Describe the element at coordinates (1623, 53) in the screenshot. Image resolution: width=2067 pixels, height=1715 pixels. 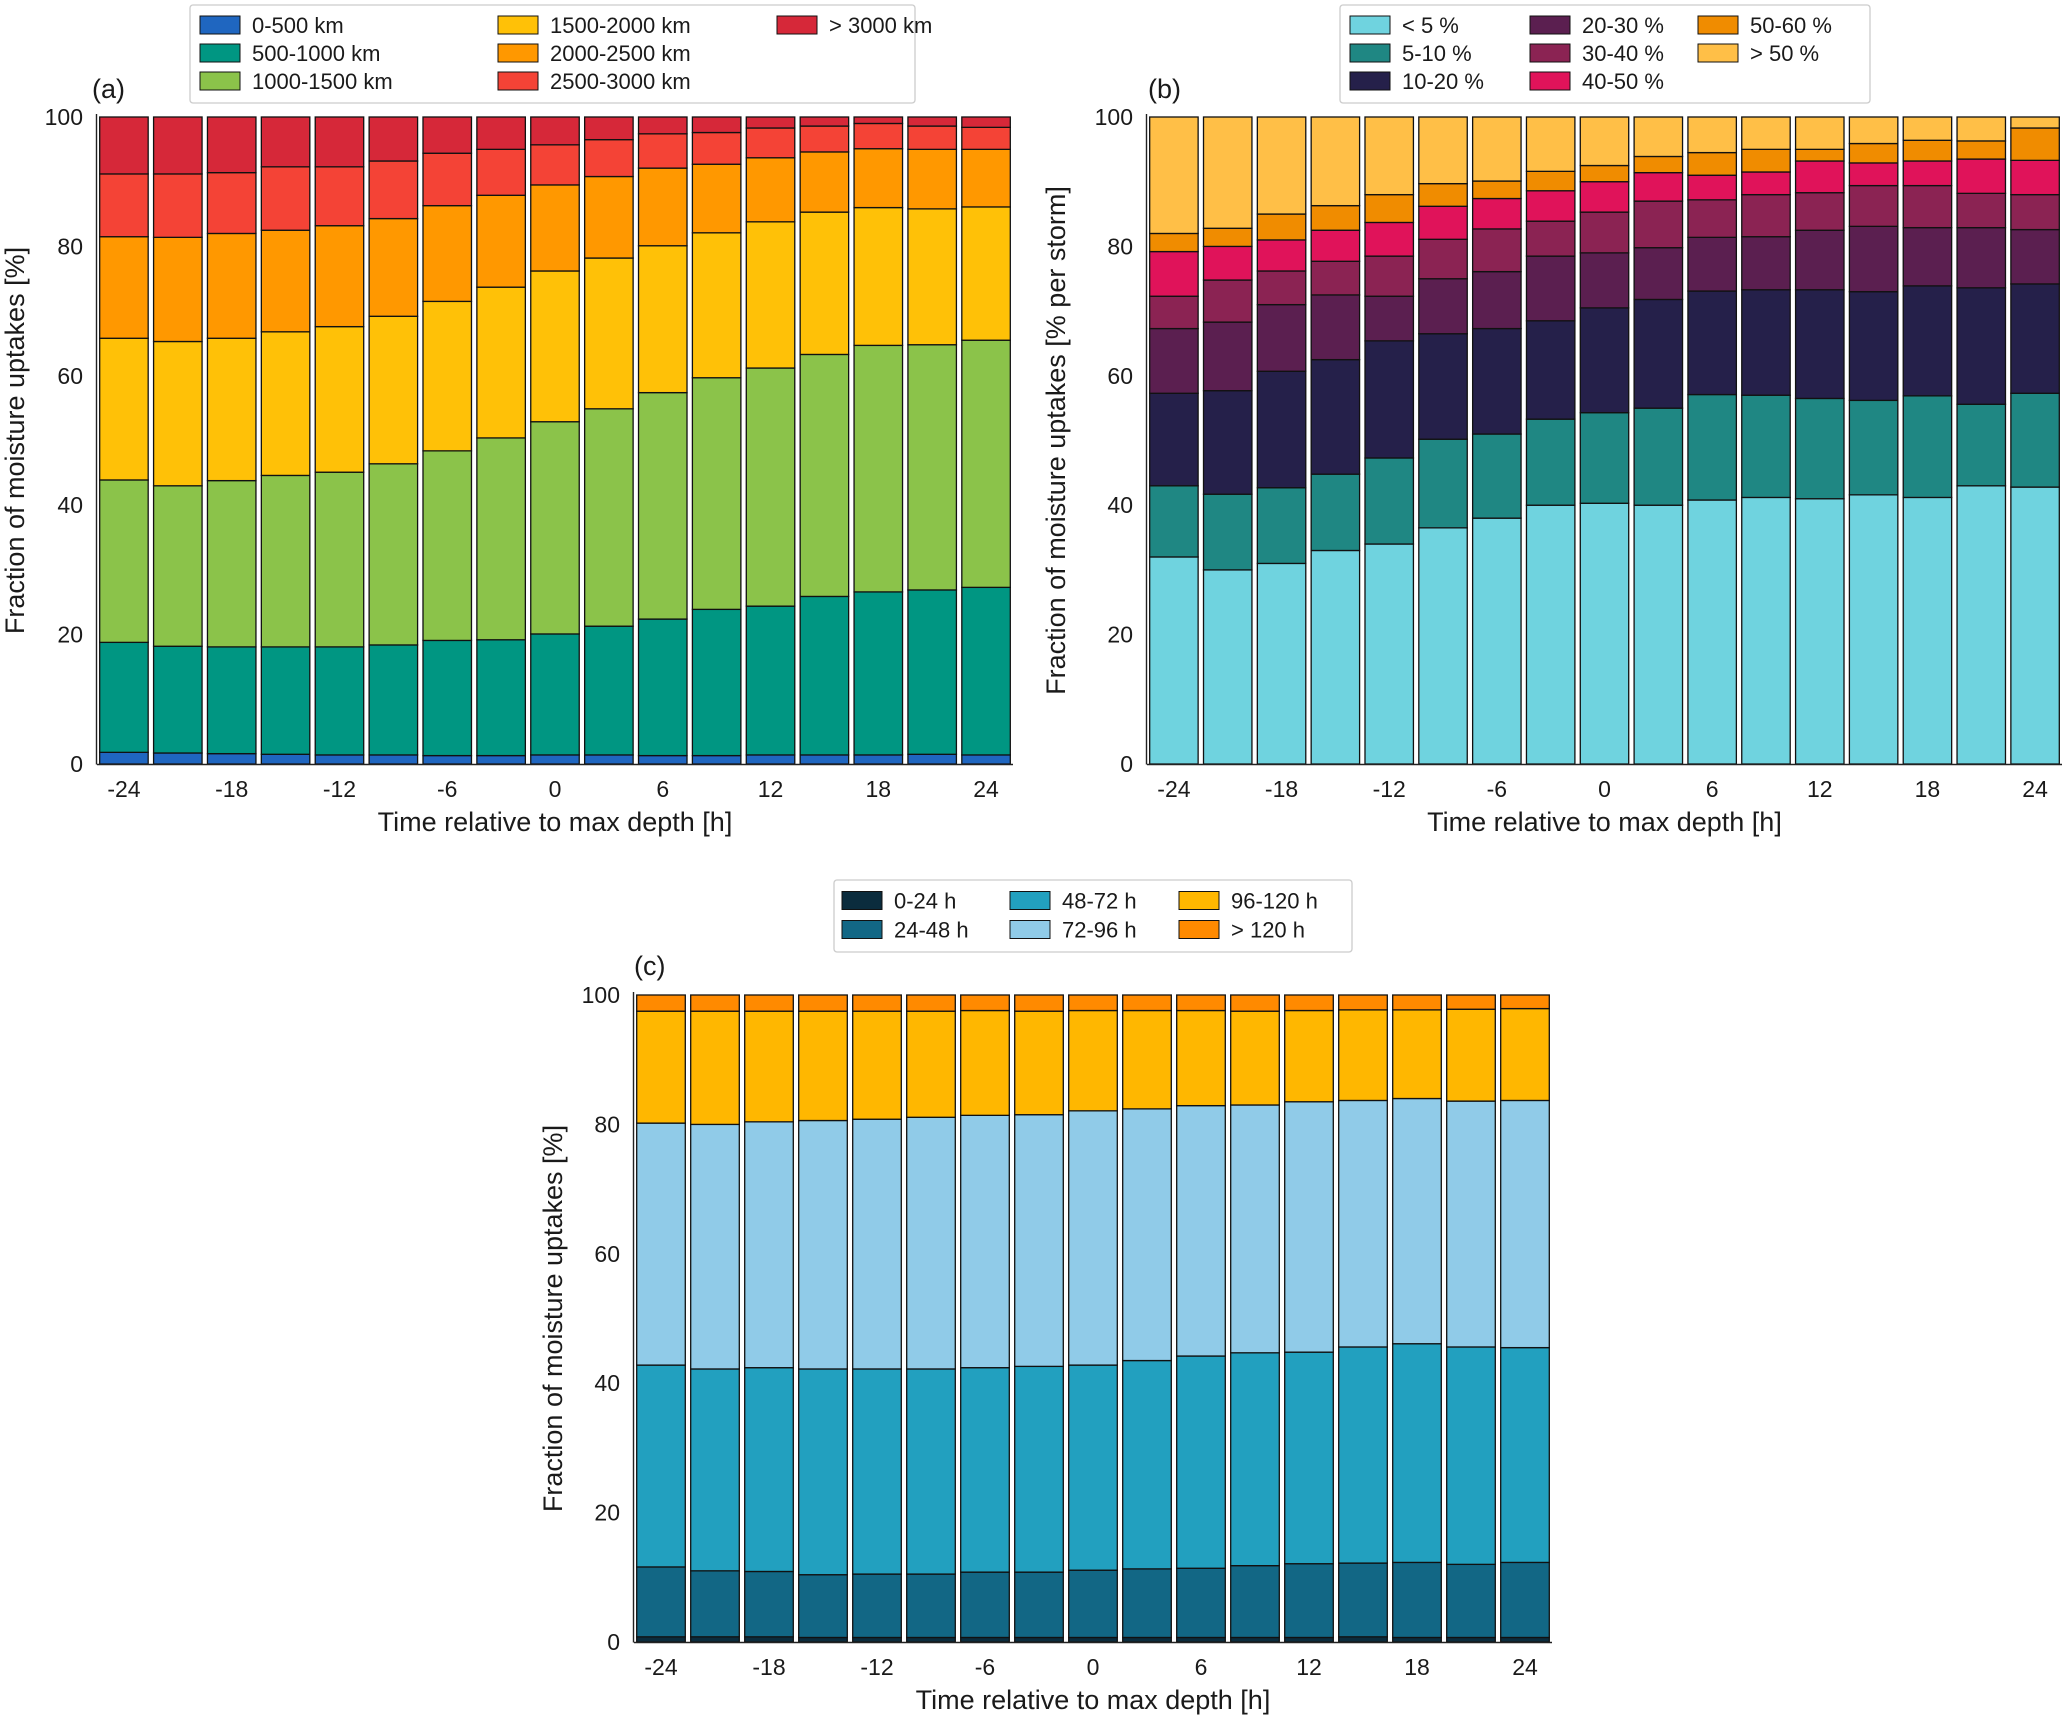
I see `legend-label: 30-40 %` at that location.